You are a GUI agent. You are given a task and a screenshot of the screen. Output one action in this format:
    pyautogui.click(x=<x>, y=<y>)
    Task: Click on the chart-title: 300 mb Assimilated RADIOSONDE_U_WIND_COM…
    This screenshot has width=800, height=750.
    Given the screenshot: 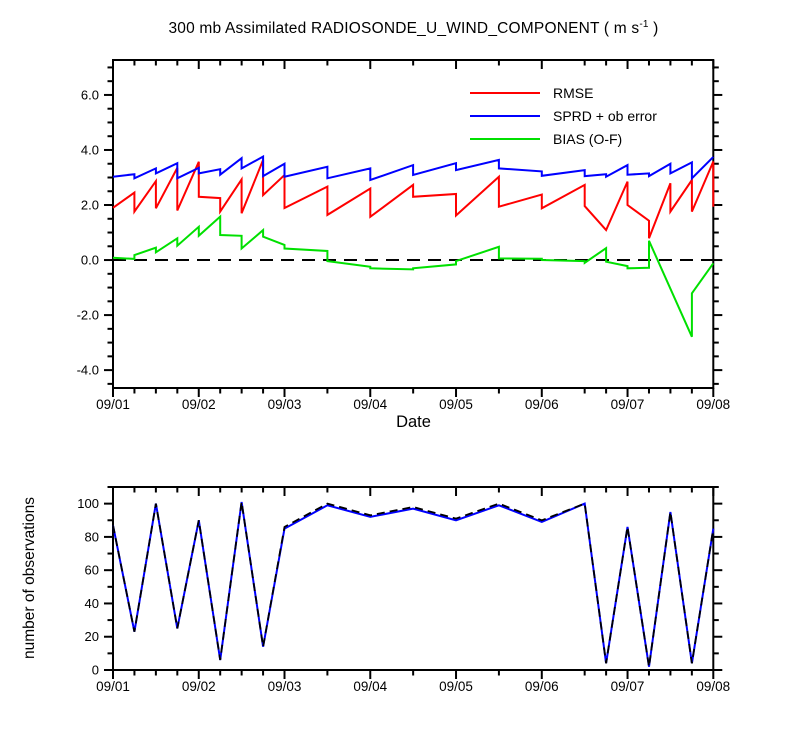 What is the action you would take?
    pyautogui.click(x=413, y=28)
    